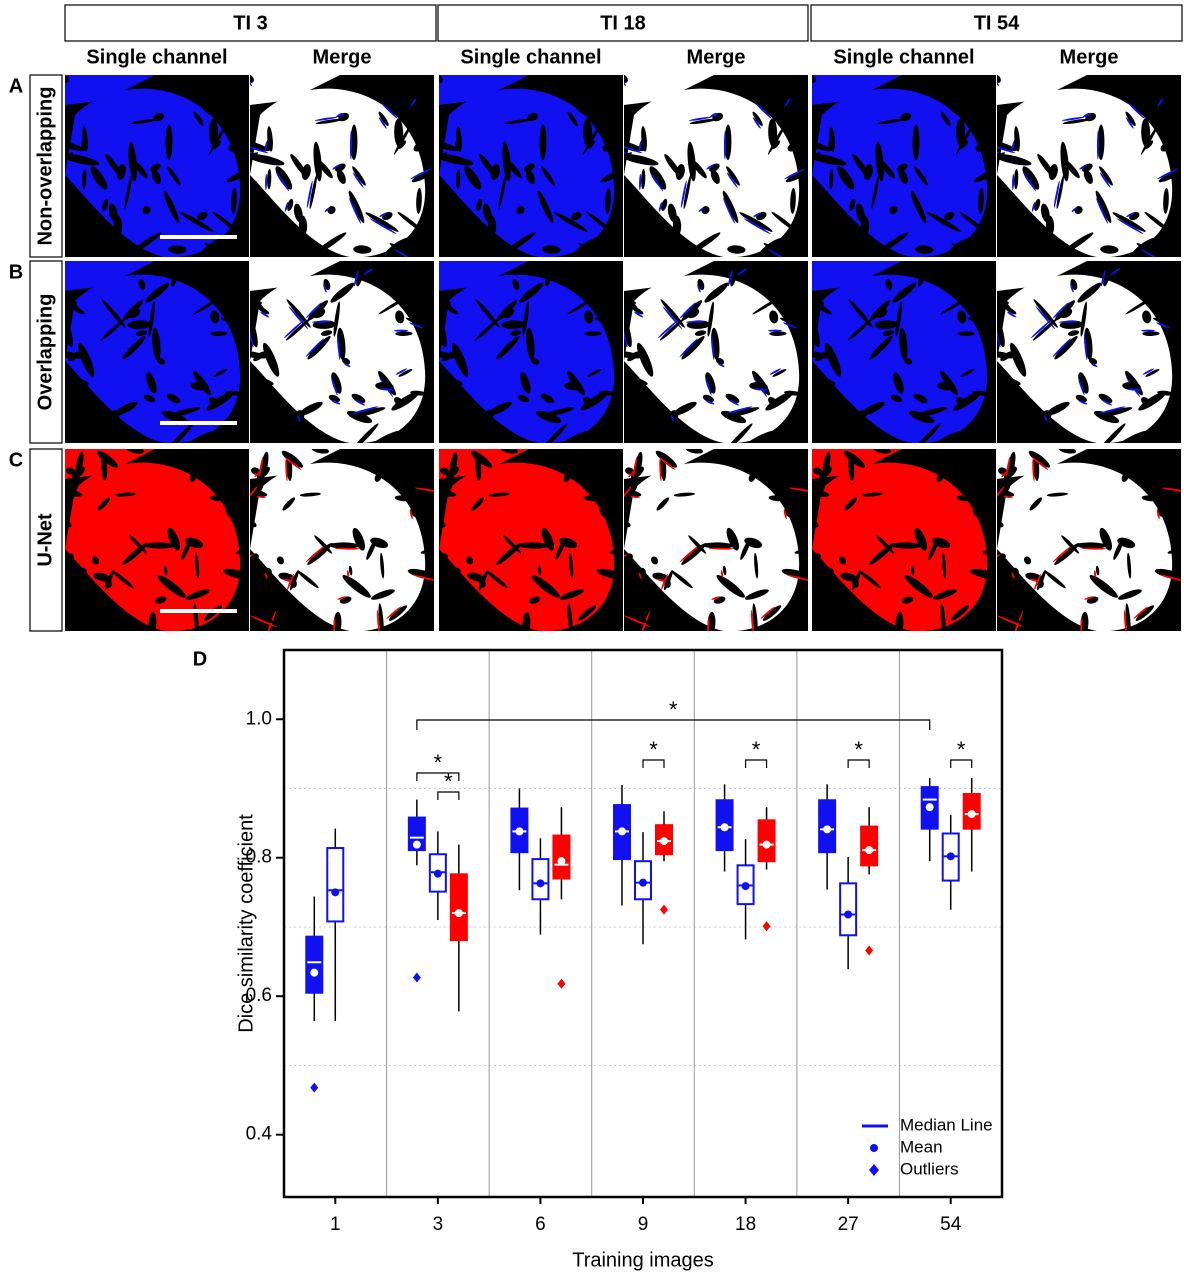  What do you see at coordinates (766, 844) in the screenshot?
I see `mean-marker` at bounding box center [766, 844].